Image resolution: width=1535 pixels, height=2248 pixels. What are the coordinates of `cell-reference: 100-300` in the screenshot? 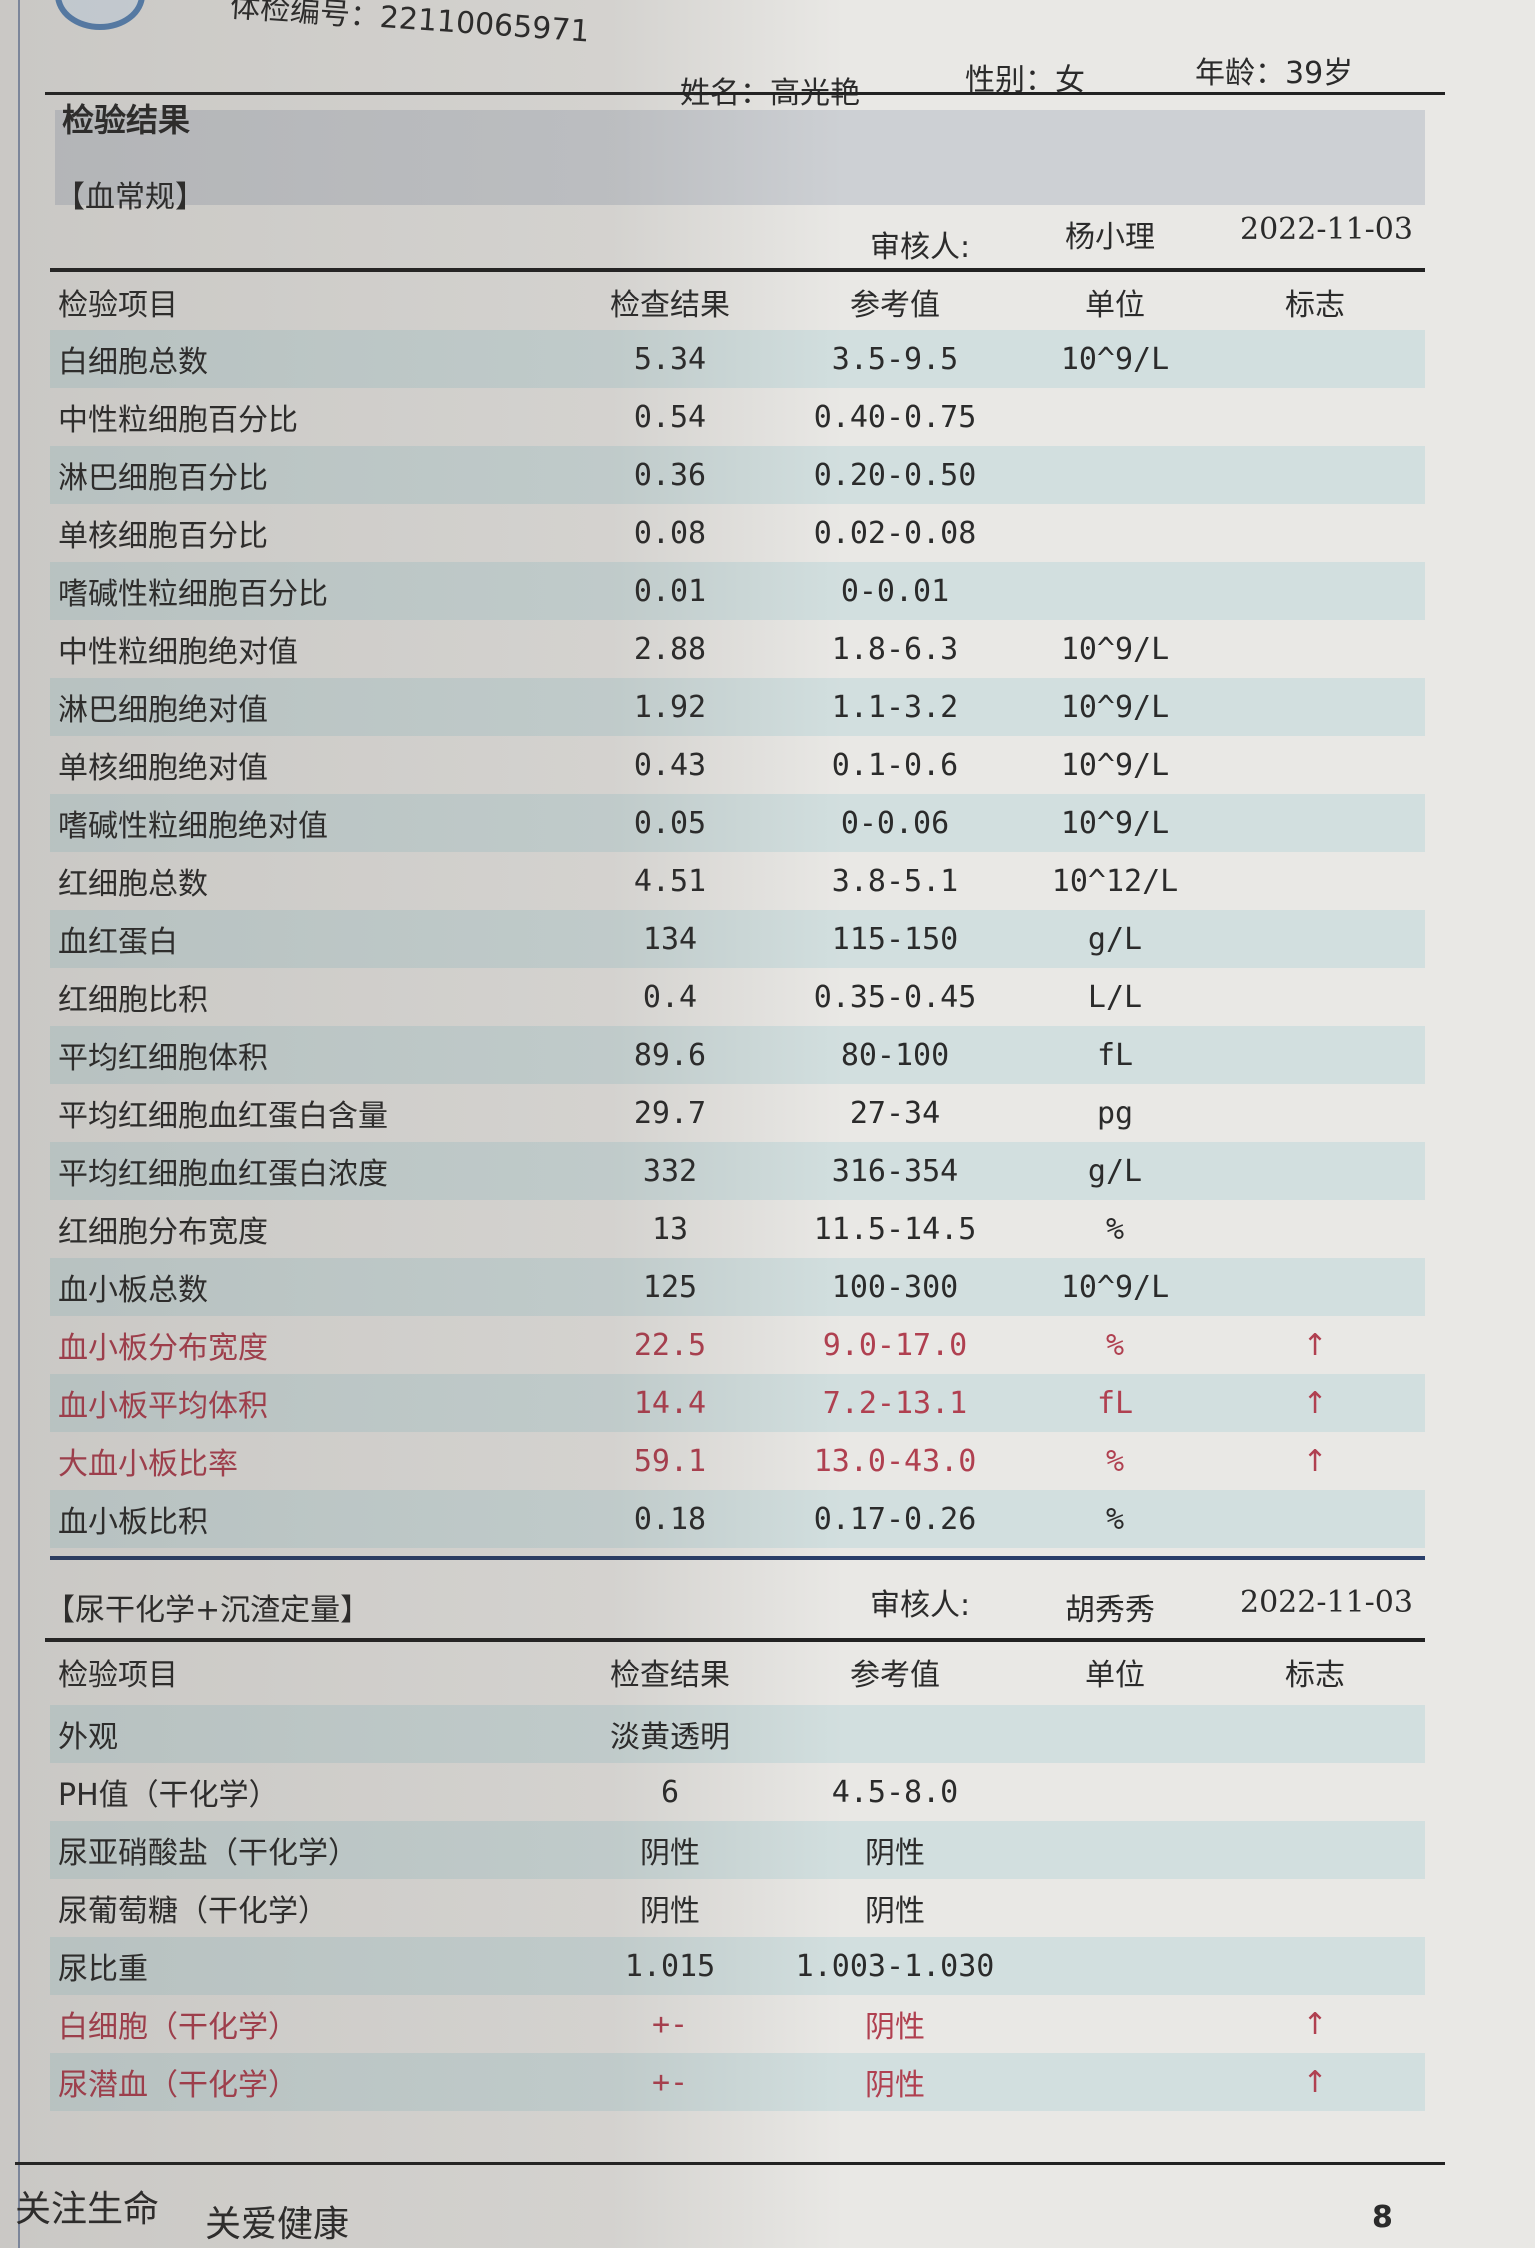 It's located at (895, 1287).